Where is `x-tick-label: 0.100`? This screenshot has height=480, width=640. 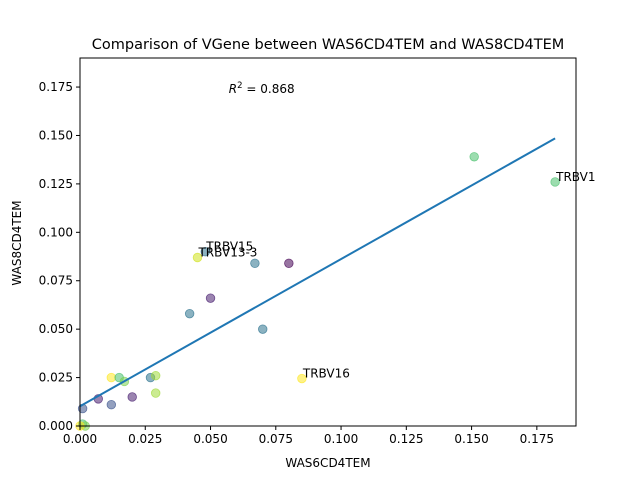 x-tick-label: 0.100 is located at coordinates (341, 439).